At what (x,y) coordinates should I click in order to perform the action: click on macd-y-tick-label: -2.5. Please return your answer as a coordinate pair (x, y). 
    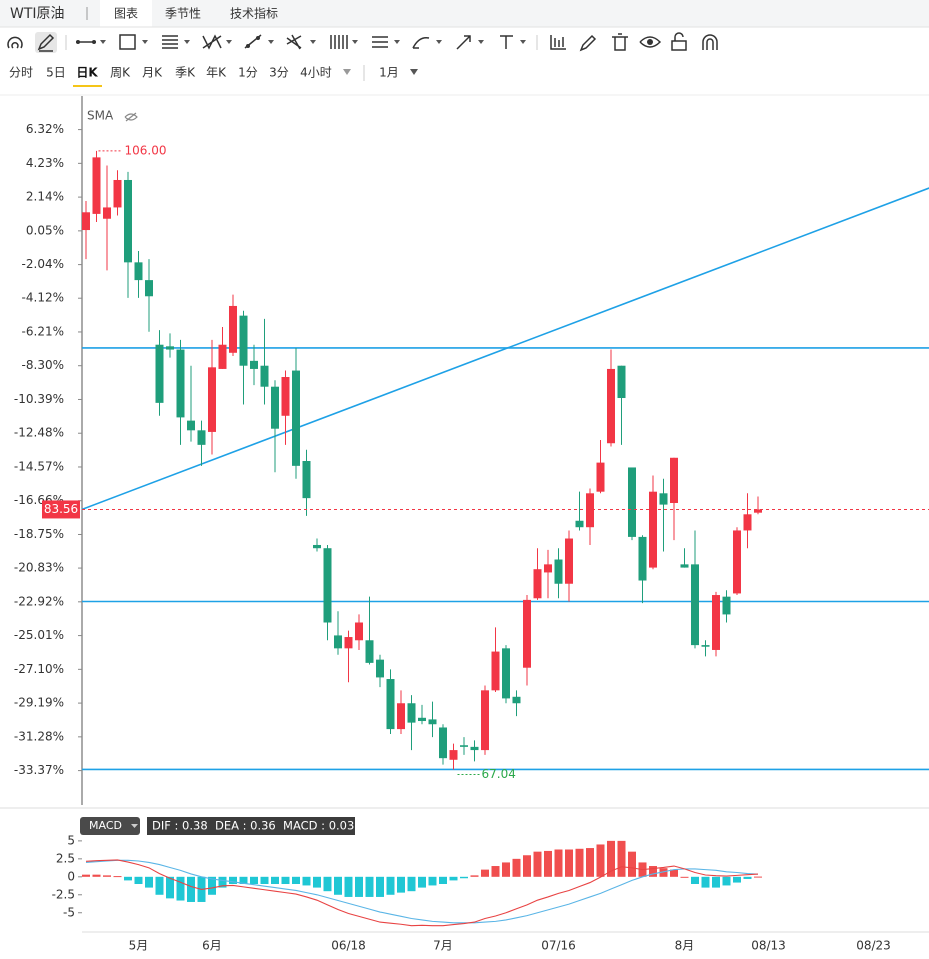
    Looking at the image, I should click on (63, 894).